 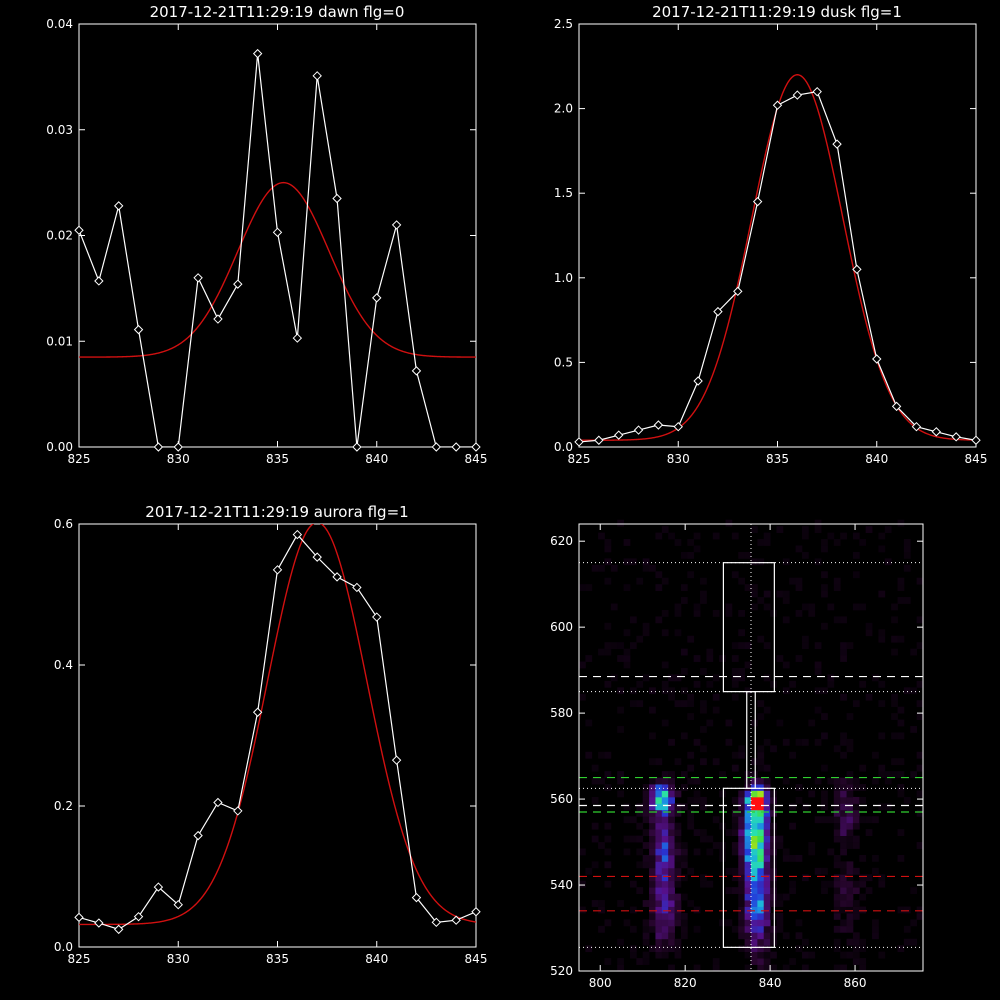 I want to click on dawn-x-tick-label: 825, so click(x=79, y=459).